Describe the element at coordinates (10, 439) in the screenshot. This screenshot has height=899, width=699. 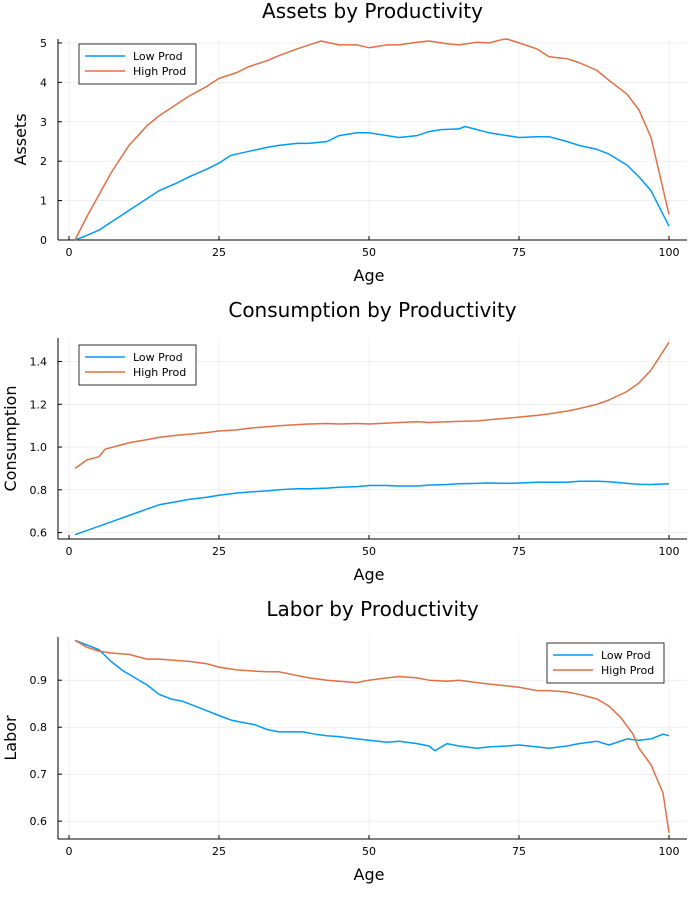
I see `y-axis-label: Consumption` at that location.